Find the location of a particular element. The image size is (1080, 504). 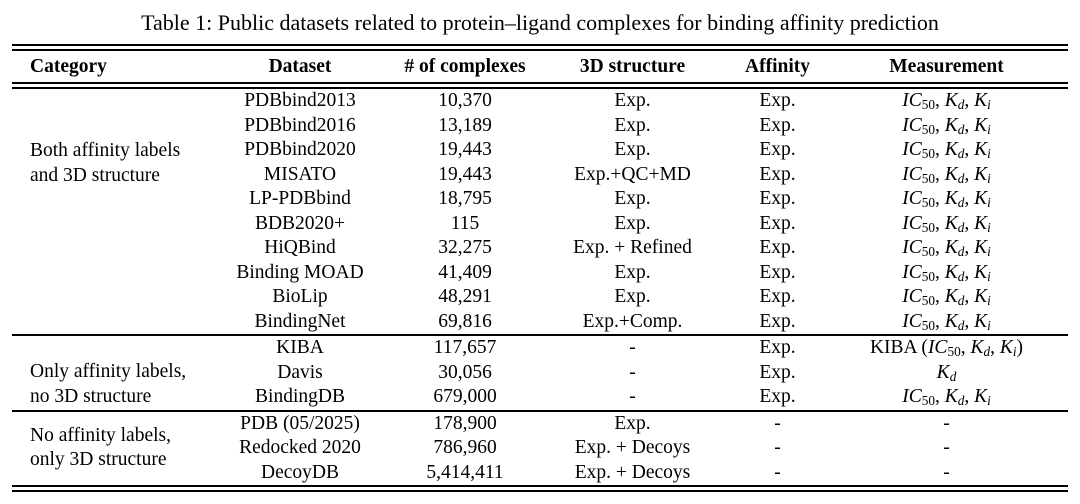

table-row: Binding MOAD 41,409 Exp. Exp. IC50, Kd, Ki is located at coordinates (540, 273).